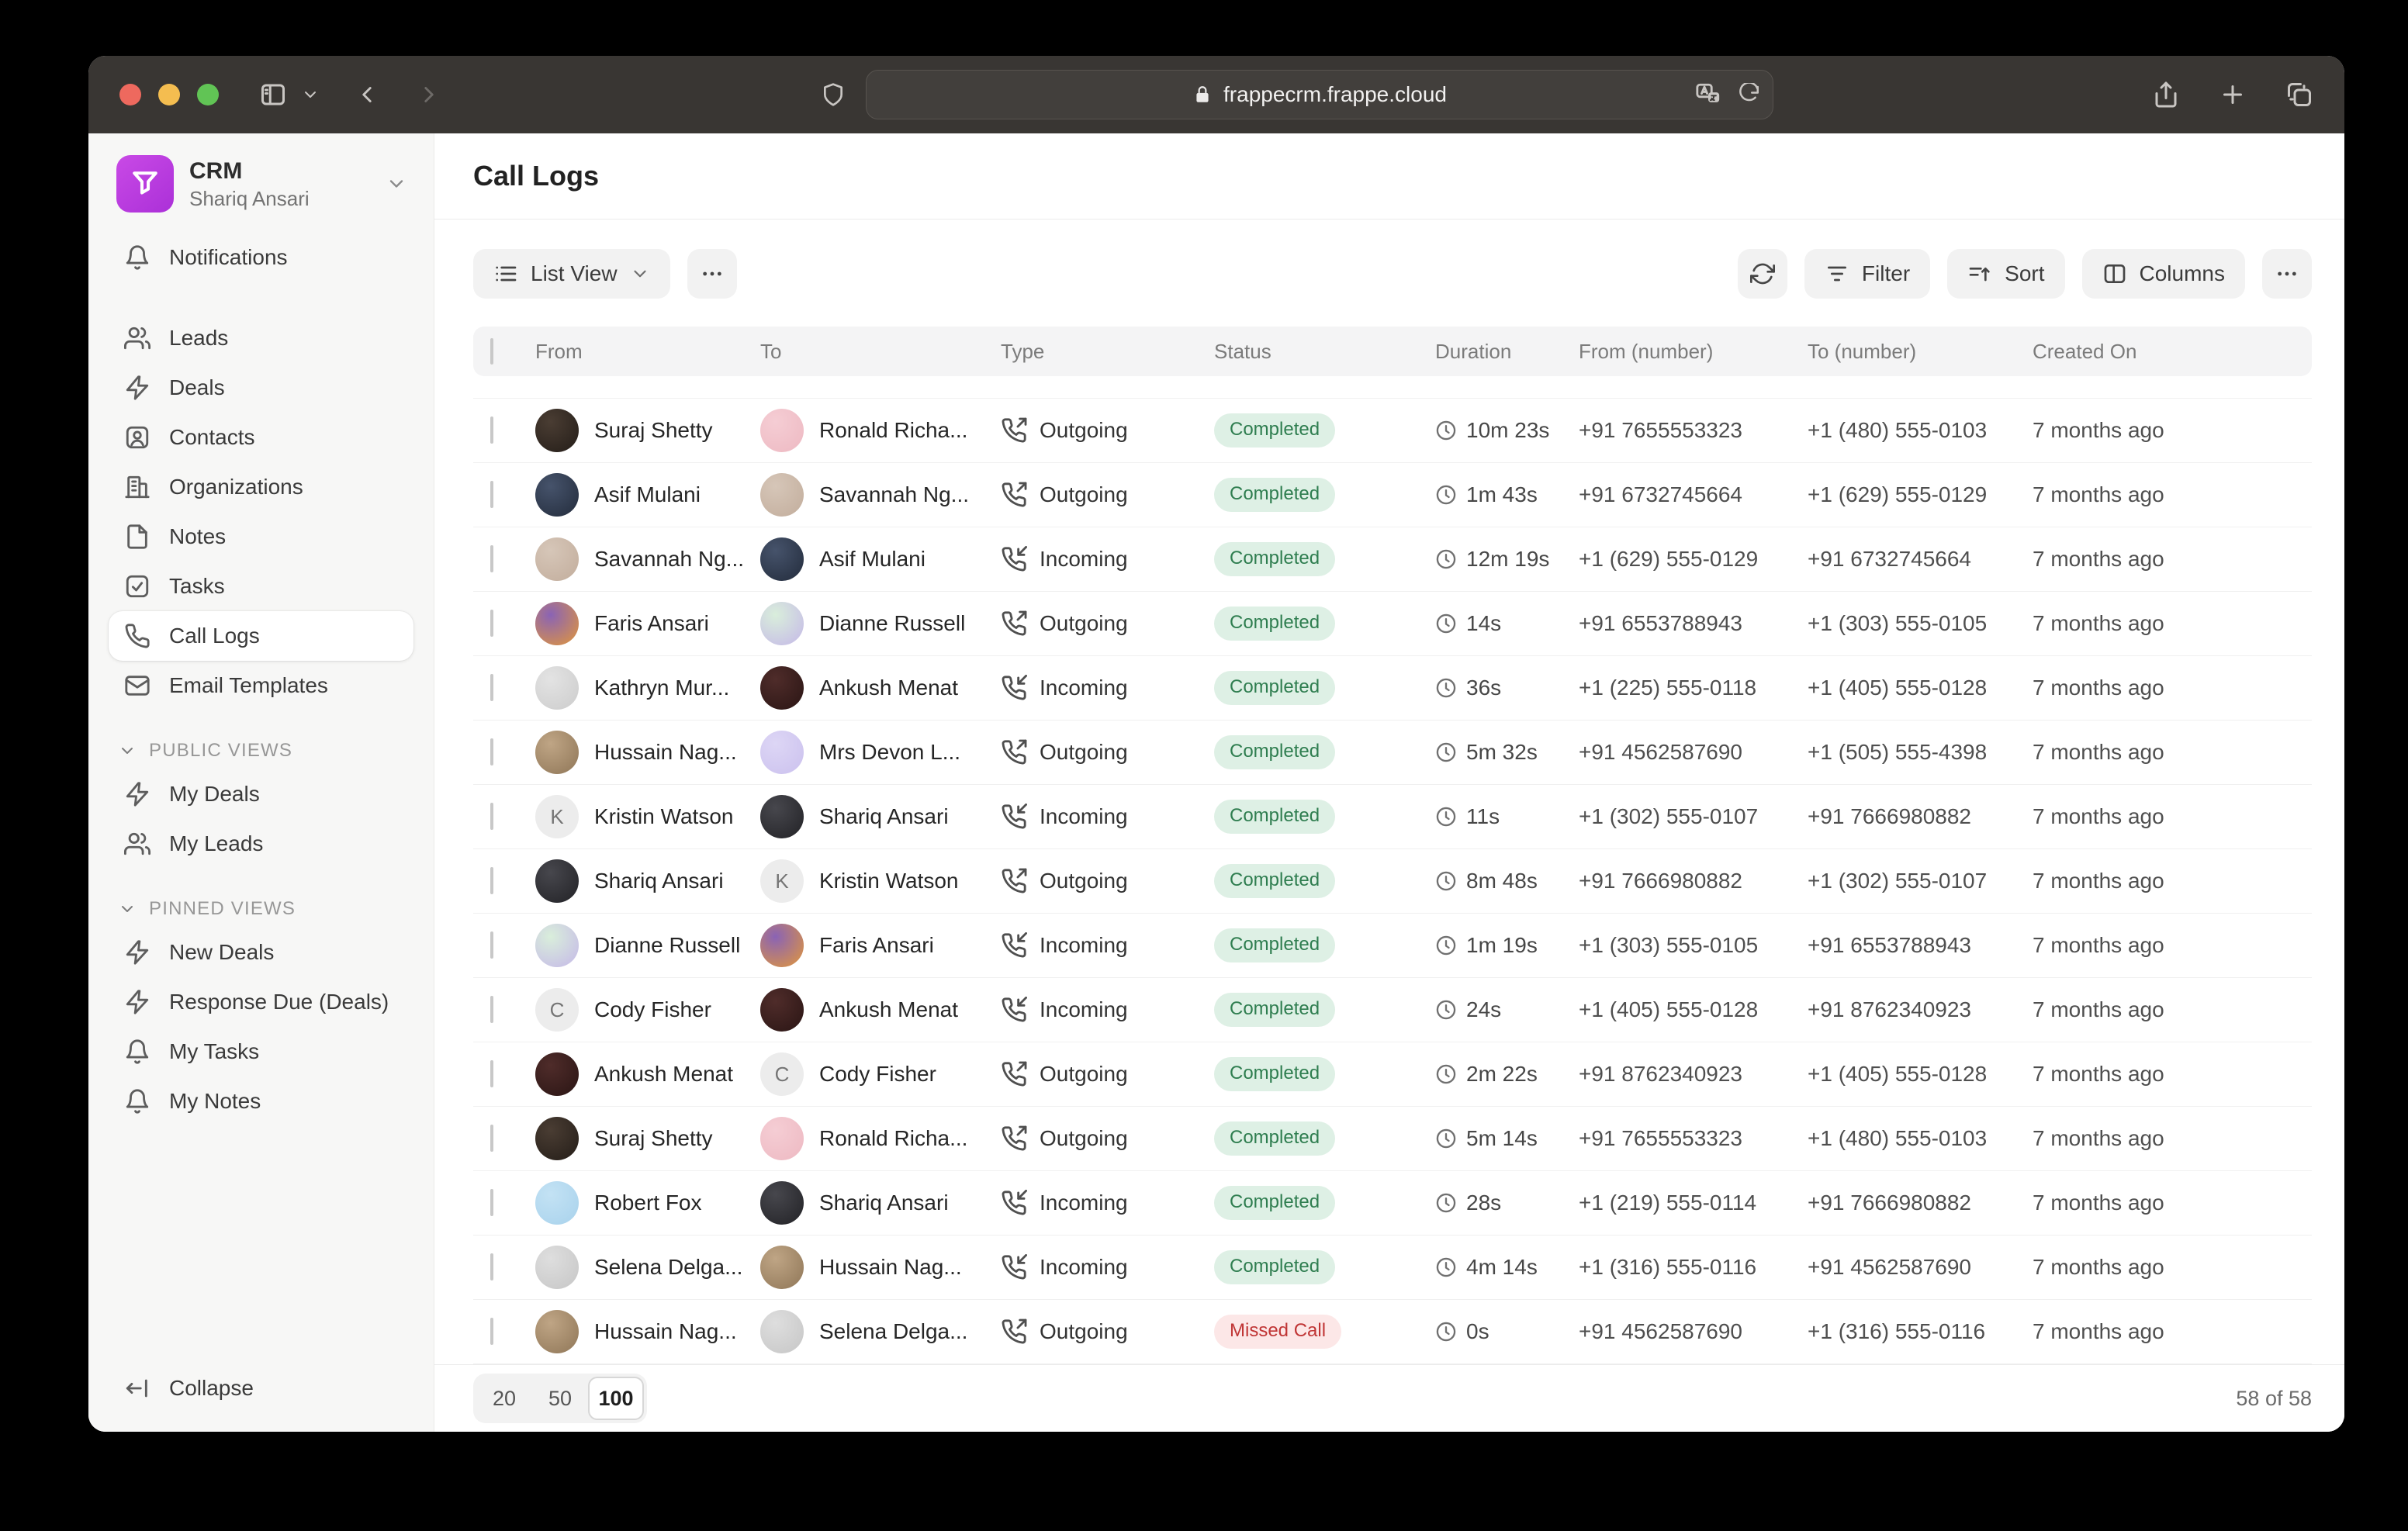 This screenshot has width=2408, height=1531. Describe the element at coordinates (1473, 351) in the screenshot. I see `column-header: Duration` at that location.